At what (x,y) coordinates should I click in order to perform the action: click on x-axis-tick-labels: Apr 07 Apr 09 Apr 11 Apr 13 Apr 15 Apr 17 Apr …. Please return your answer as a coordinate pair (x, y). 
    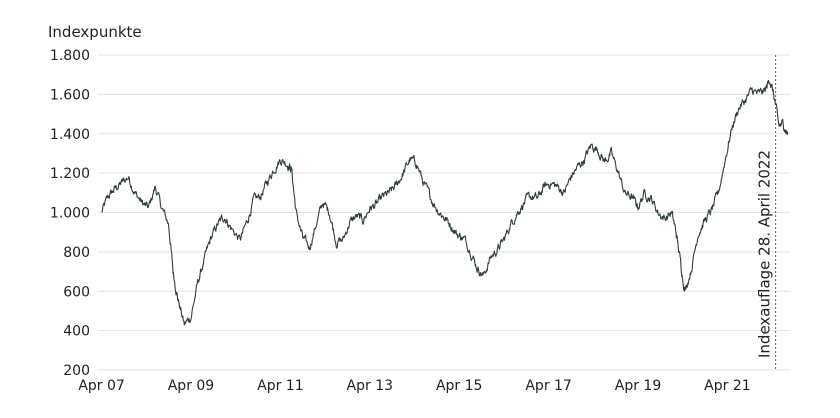
    Looking at the image, I should click on (414, 386).